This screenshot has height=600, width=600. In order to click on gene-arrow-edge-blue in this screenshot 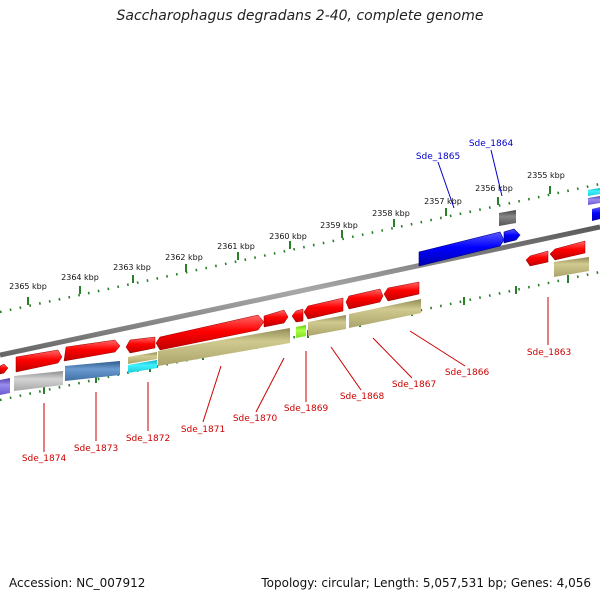, I will do `click(596, 214)`.